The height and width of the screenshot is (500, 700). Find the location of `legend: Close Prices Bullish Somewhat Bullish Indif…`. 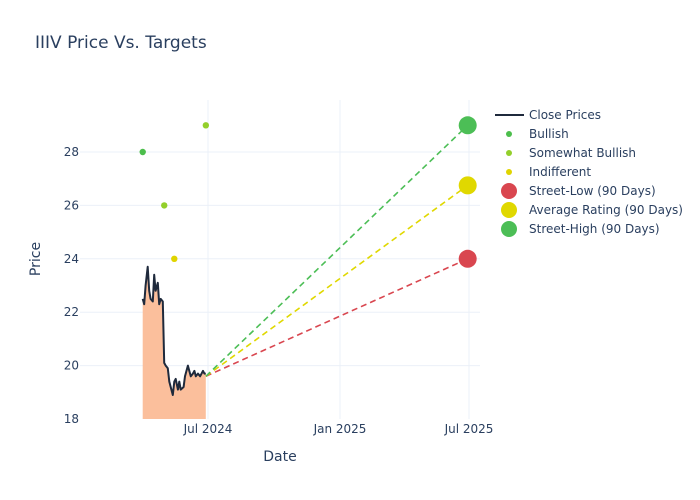

legend: Close Prices Bullish Somewhat Bullish Indif… is located at coordinates (589, 172).